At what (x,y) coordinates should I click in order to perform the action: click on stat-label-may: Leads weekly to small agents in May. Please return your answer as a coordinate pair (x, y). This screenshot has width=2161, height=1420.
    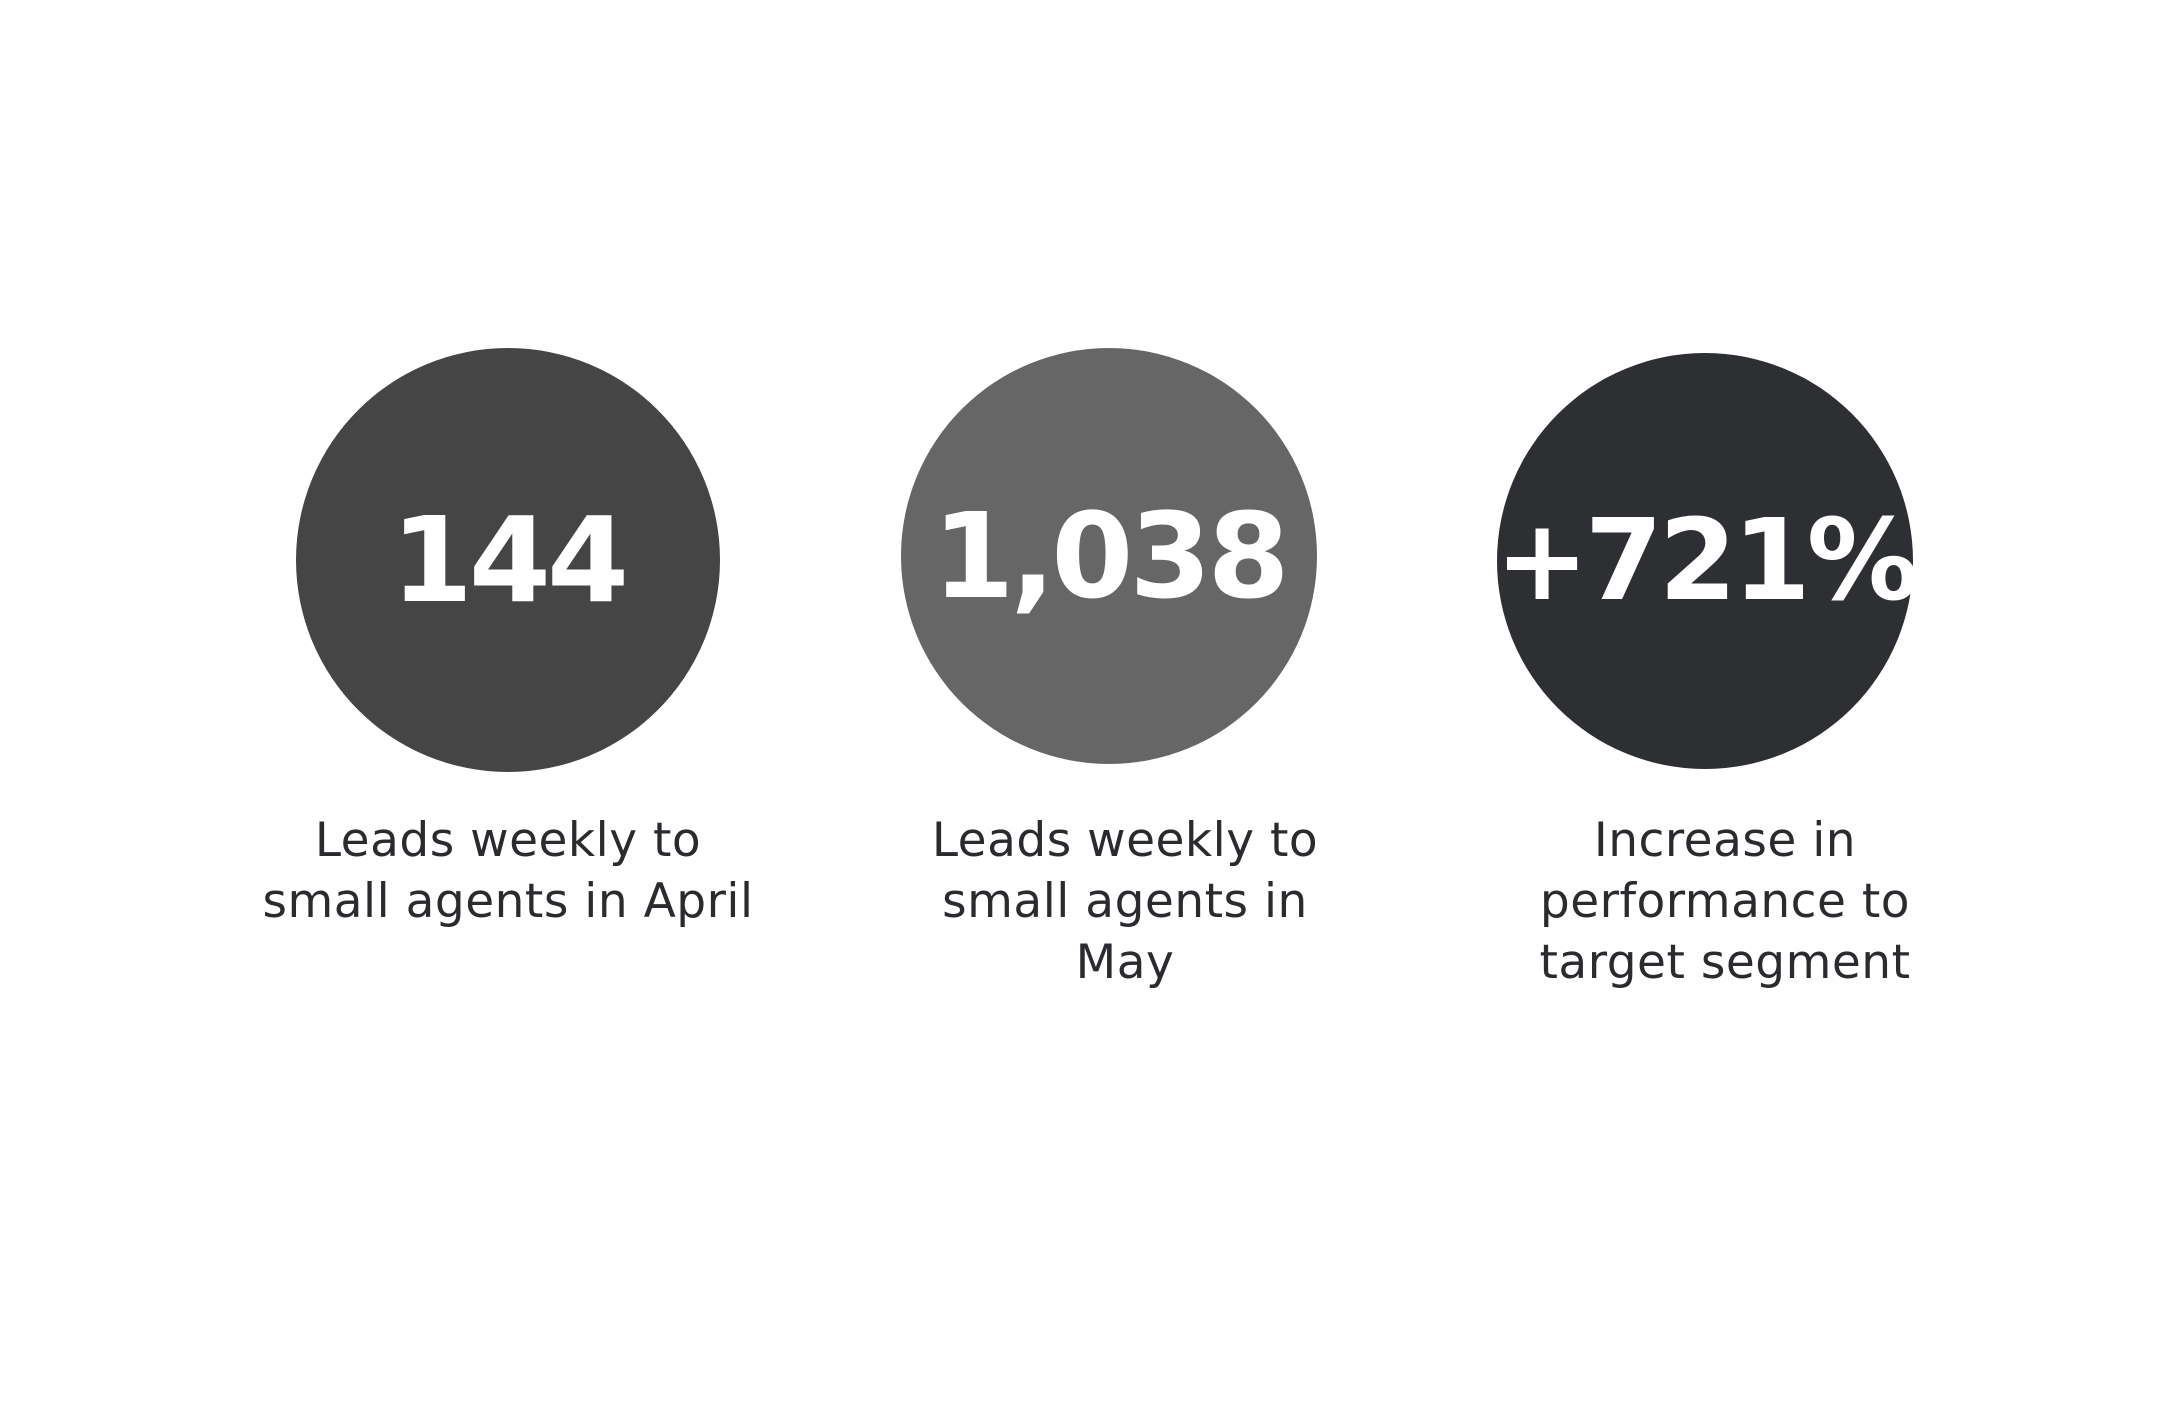
    Looking at the image, I should click on (1125, 901).